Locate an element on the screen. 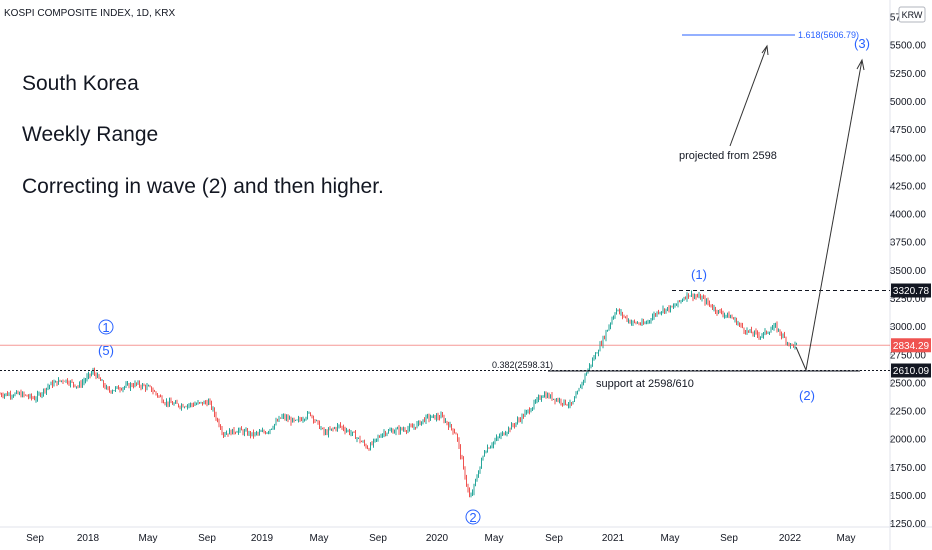 The height and width of the screenshot is (550, 932). y-tick-label: 4500.00 is located at coordinates (908, 158).